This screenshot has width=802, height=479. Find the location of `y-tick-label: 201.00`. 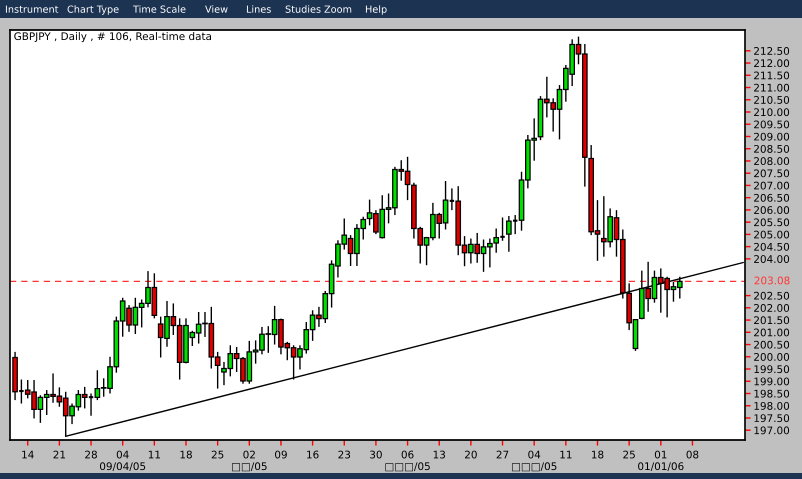

y-tick-label: 201.00 is located at coordinates (772, 332).